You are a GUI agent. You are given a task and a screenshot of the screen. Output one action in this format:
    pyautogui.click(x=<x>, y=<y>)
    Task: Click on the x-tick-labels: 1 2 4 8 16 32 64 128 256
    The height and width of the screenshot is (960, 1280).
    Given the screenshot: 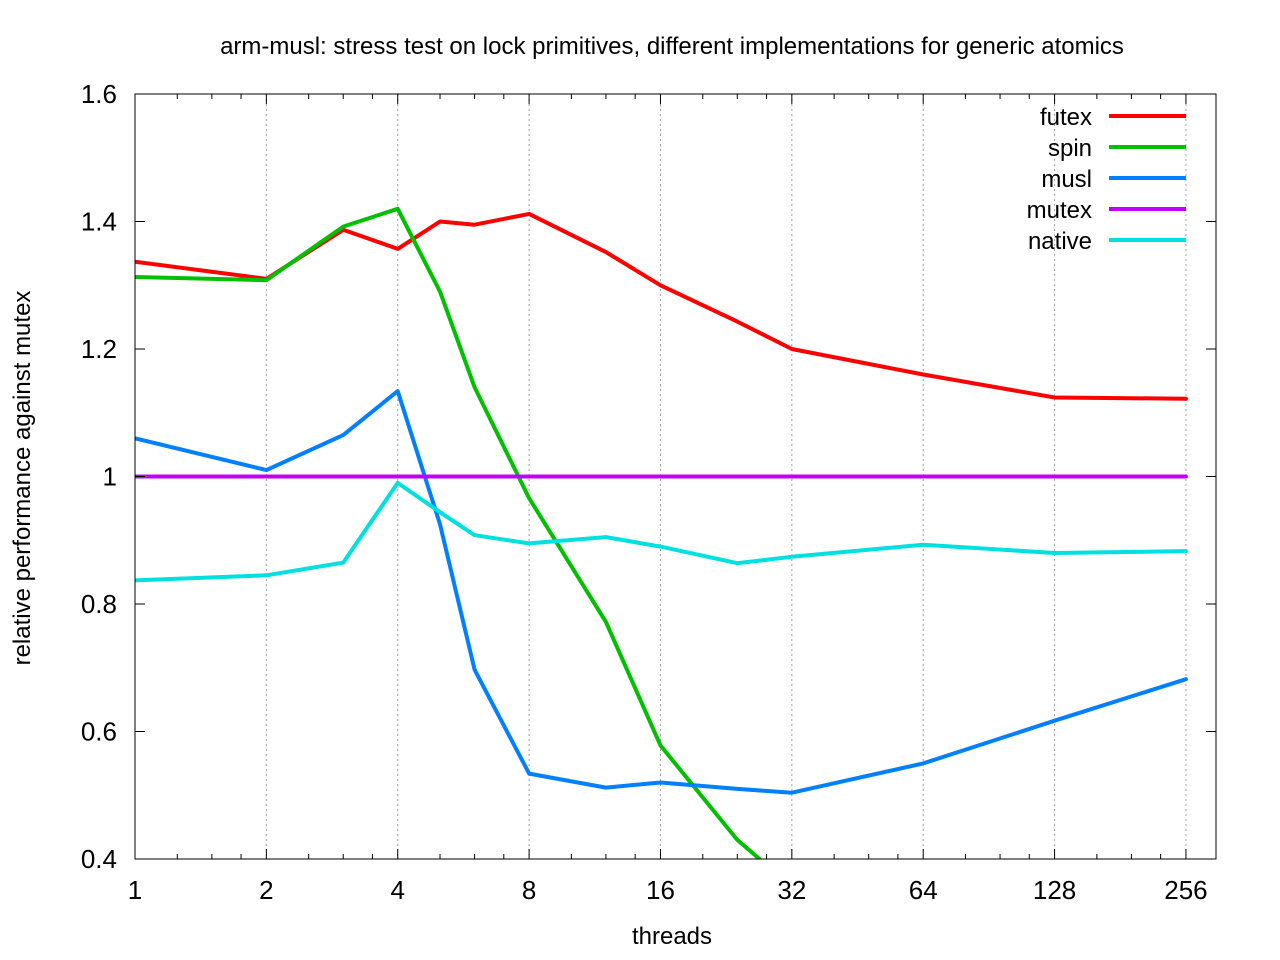 What is the action you would take?
    pyautogui.click(x=668, y=890)
    